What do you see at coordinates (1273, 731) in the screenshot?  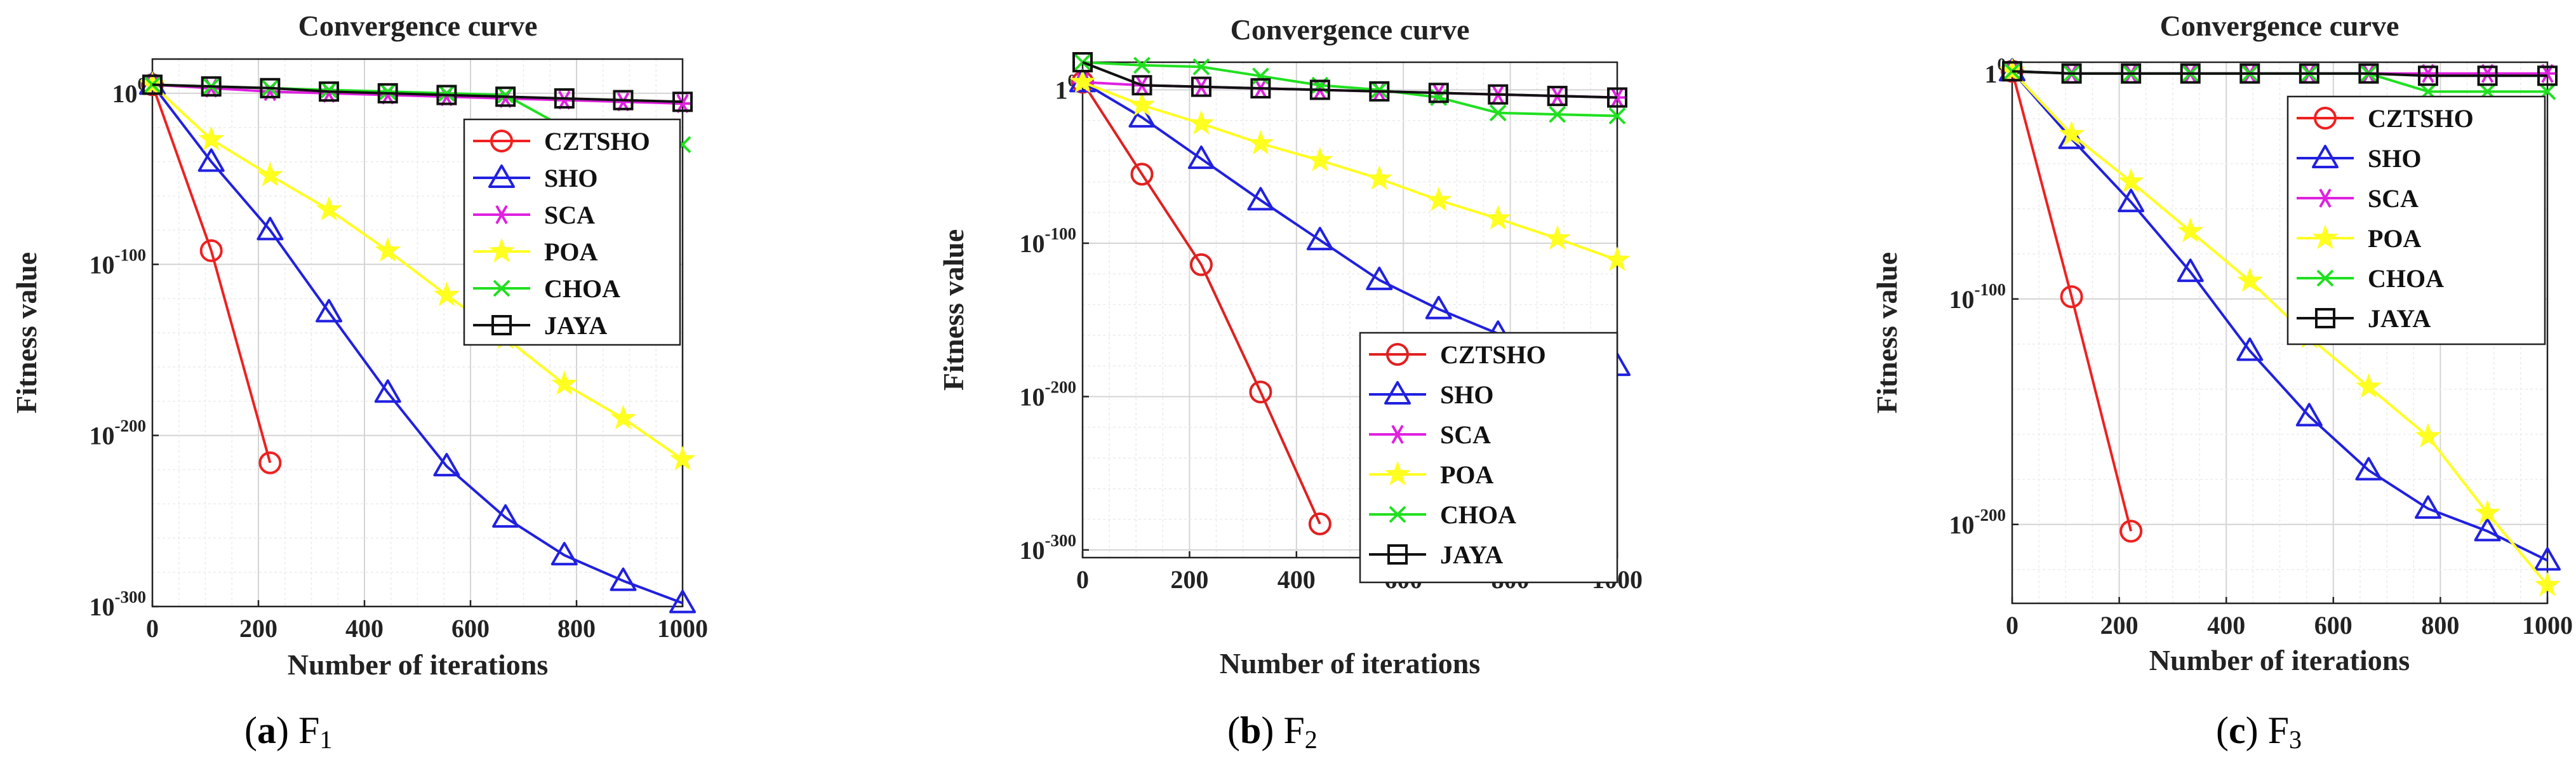 I see `panel-caption: (b) F2` at bounding box center [1273, 731].